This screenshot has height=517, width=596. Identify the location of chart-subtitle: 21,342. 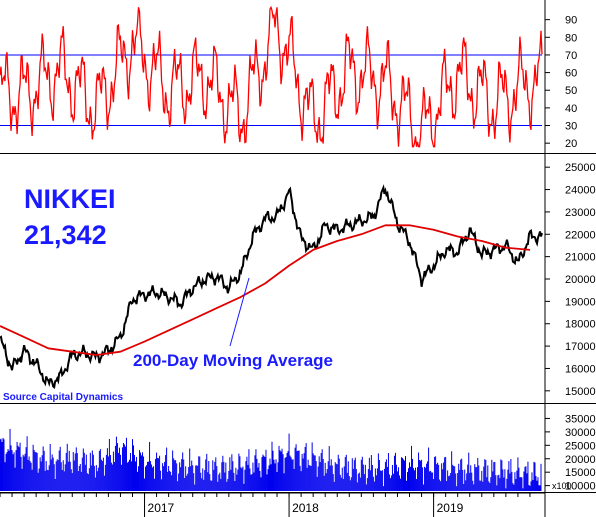
(65, 235).